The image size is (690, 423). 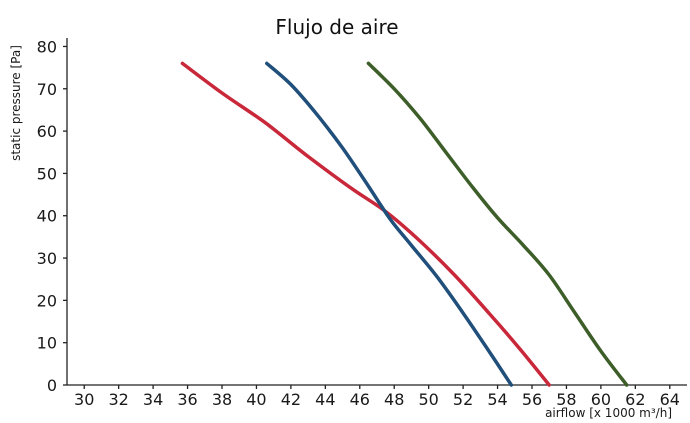 I want to click on x-tick-label: 34, so click(x=153, y=399).